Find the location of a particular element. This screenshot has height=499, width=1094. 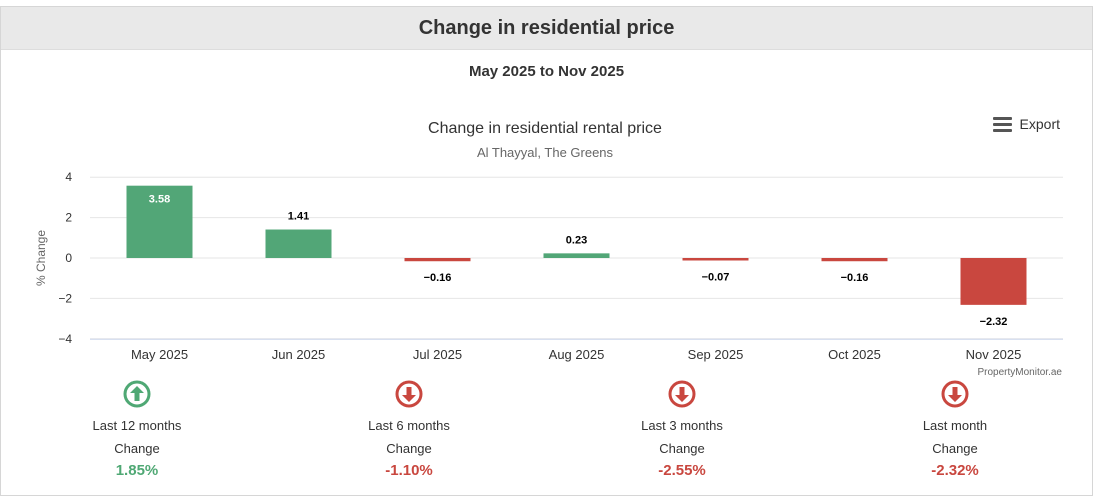

export-label: Export is located at coordinates (1039, 124).